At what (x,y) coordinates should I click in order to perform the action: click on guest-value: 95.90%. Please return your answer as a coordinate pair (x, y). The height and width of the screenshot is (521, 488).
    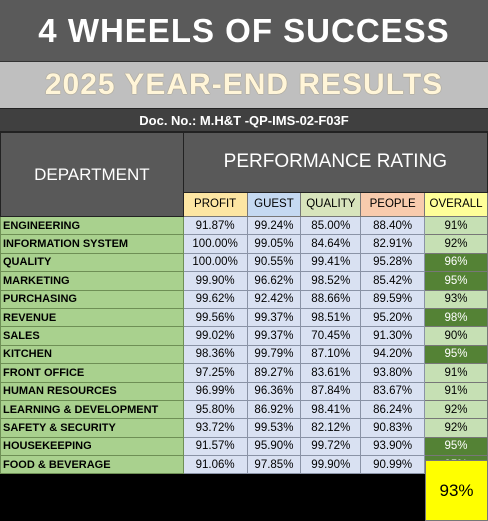
    Looking at the image, I should click on (274, 446).